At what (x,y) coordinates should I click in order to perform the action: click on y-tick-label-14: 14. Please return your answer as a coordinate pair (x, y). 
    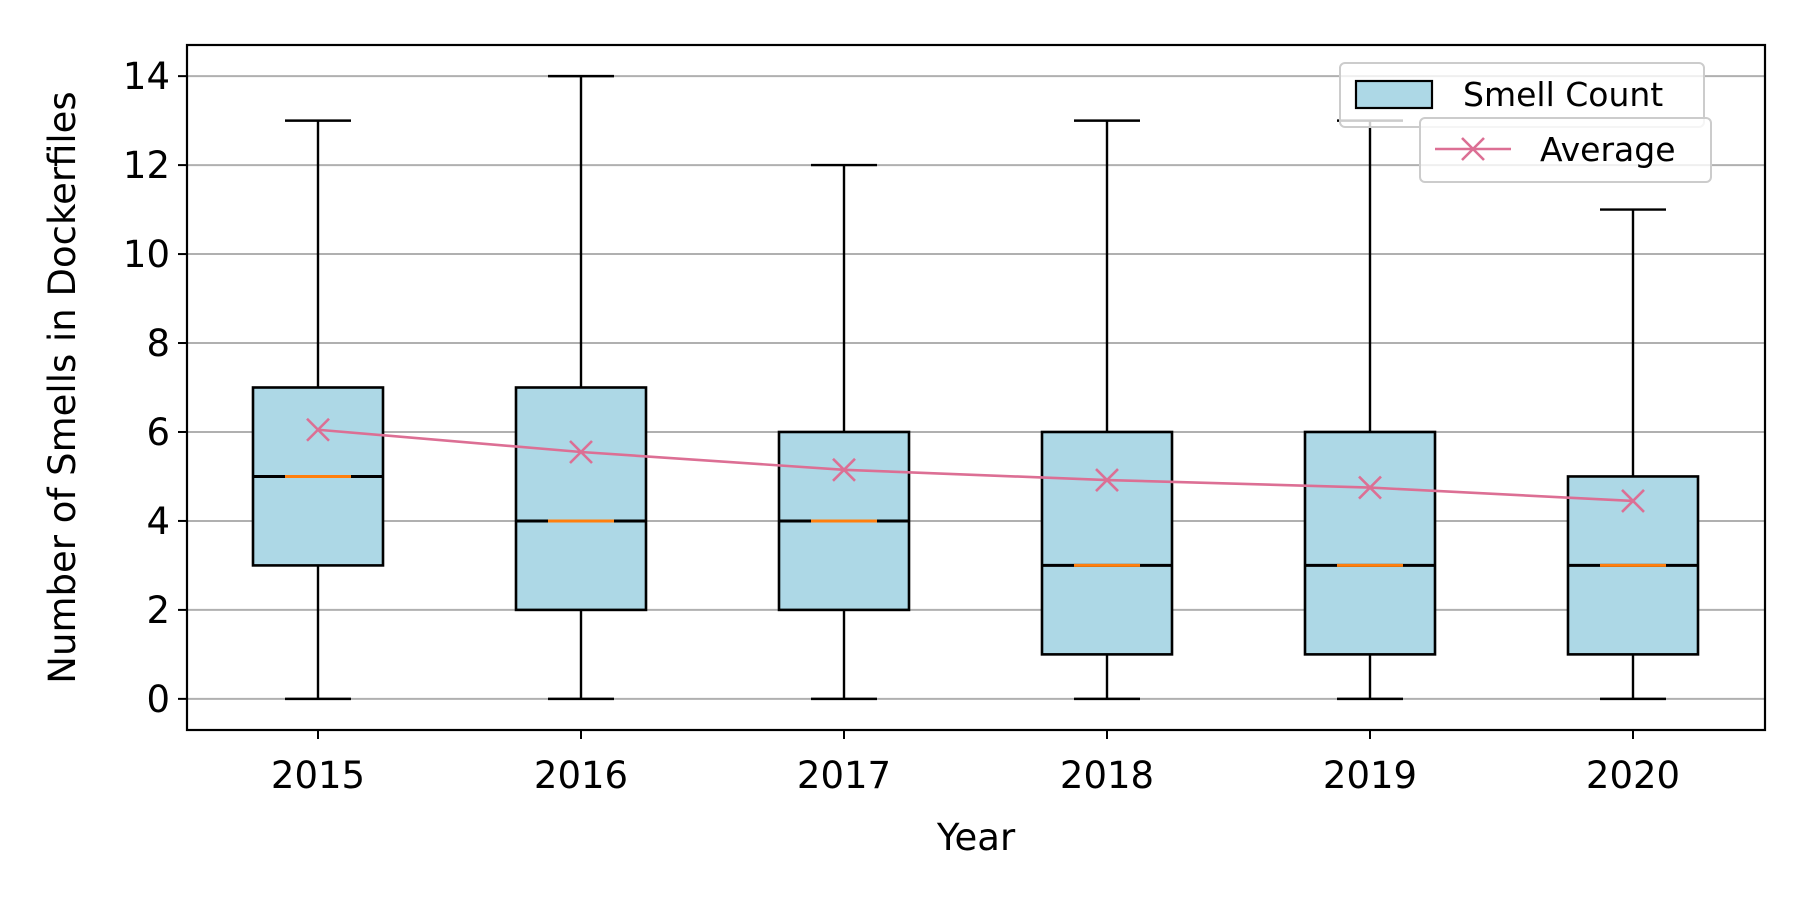
    Looking at the image, I should click on (146, 76).